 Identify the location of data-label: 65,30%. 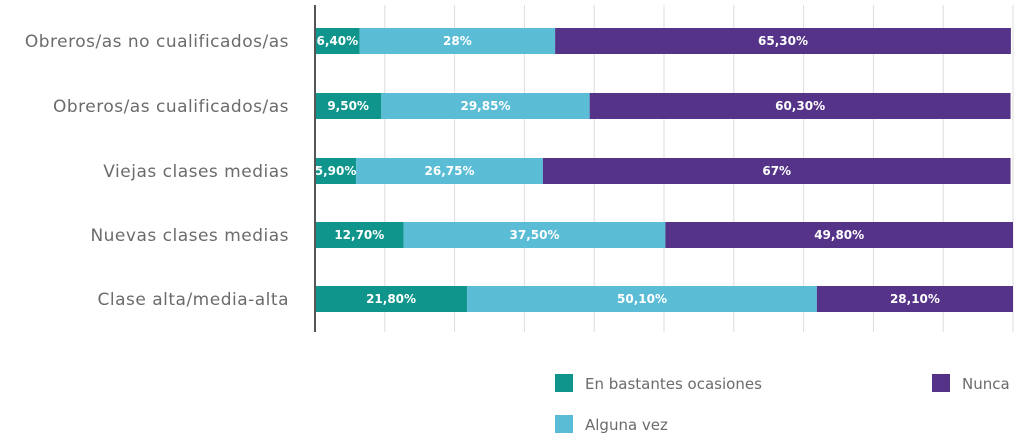
(783, 41).